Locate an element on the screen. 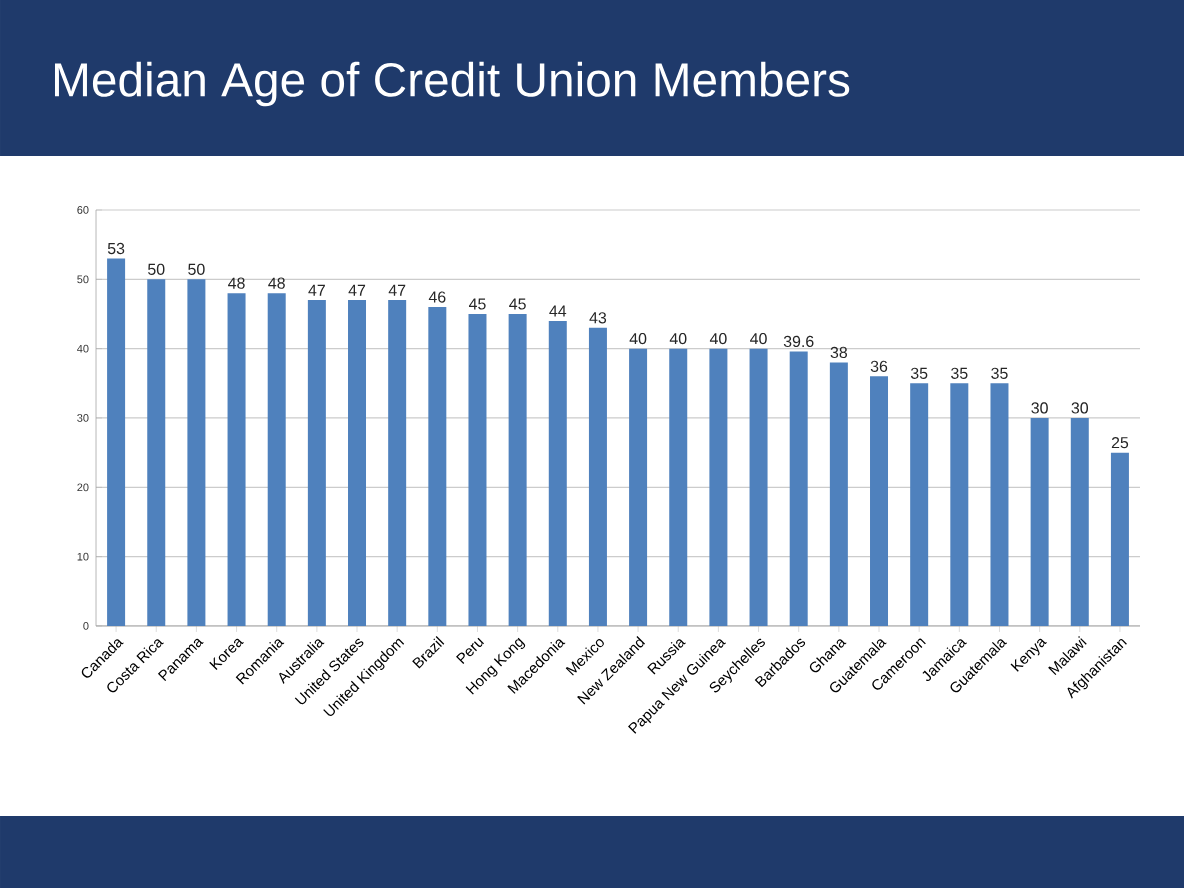  chart-title: Median Age of Credit Union Members is located at coordinates (452, 84).